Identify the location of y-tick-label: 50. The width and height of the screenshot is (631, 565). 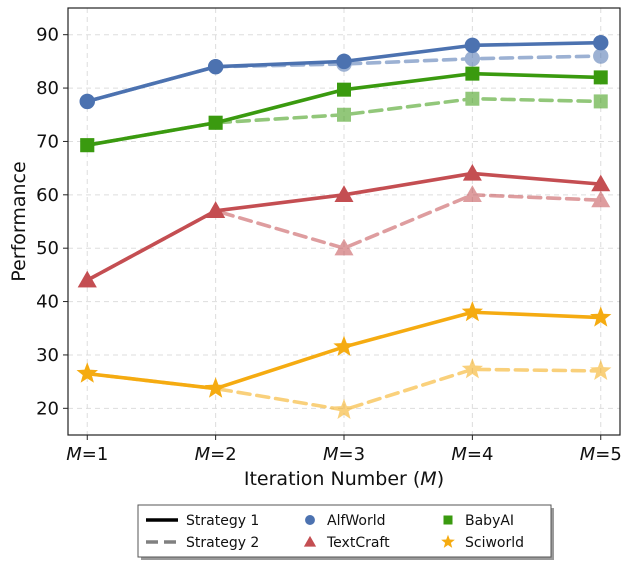
(47, 248).